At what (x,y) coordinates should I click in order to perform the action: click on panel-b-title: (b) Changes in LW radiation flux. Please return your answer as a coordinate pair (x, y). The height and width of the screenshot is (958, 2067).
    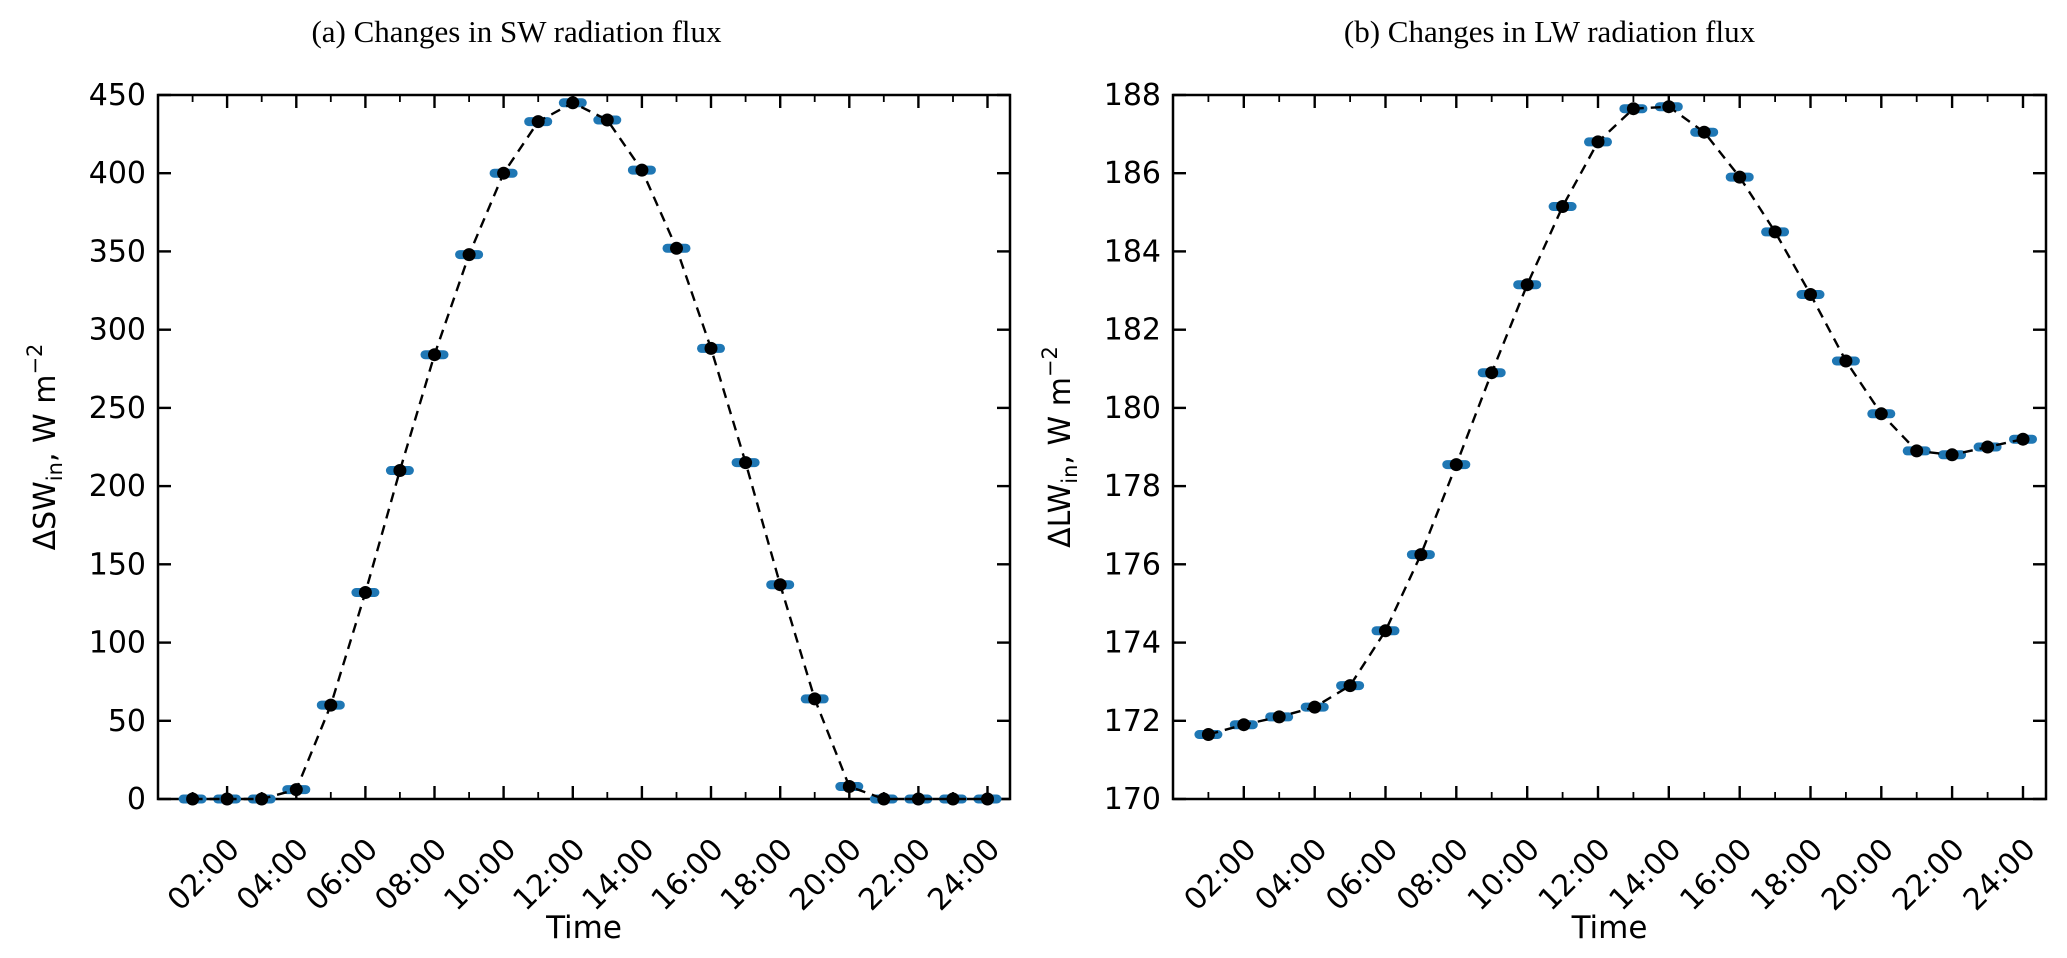
    Looking at the image, I should click on (1549, 31).